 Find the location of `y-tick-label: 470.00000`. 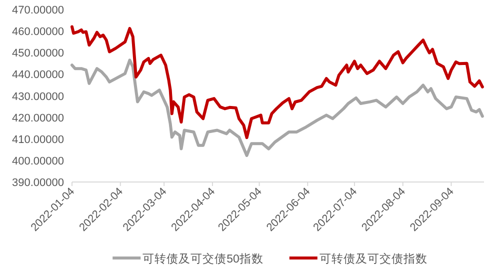

y-tick-label: 470.00000 is located at coordinates (38, 10).